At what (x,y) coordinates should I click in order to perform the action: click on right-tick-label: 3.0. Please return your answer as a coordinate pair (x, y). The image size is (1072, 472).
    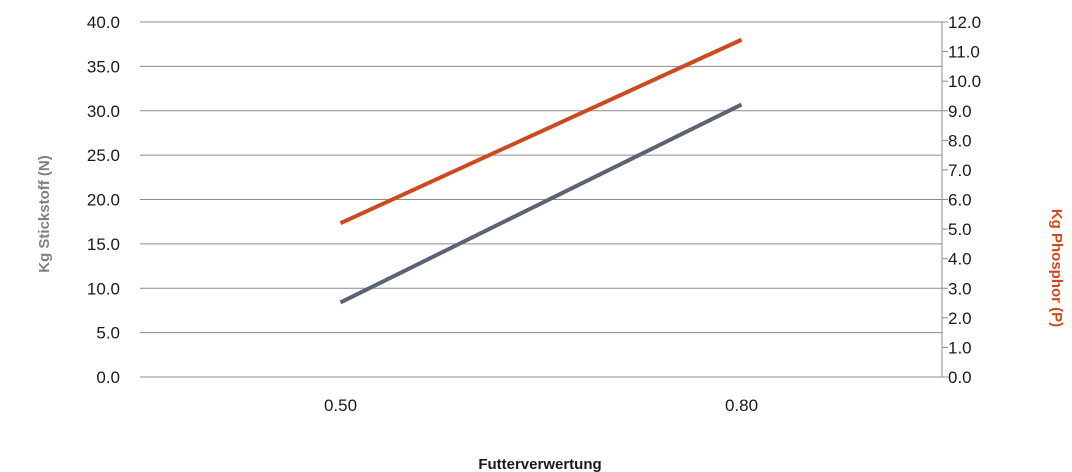
    Looking at the image, I should click on (960, 288).